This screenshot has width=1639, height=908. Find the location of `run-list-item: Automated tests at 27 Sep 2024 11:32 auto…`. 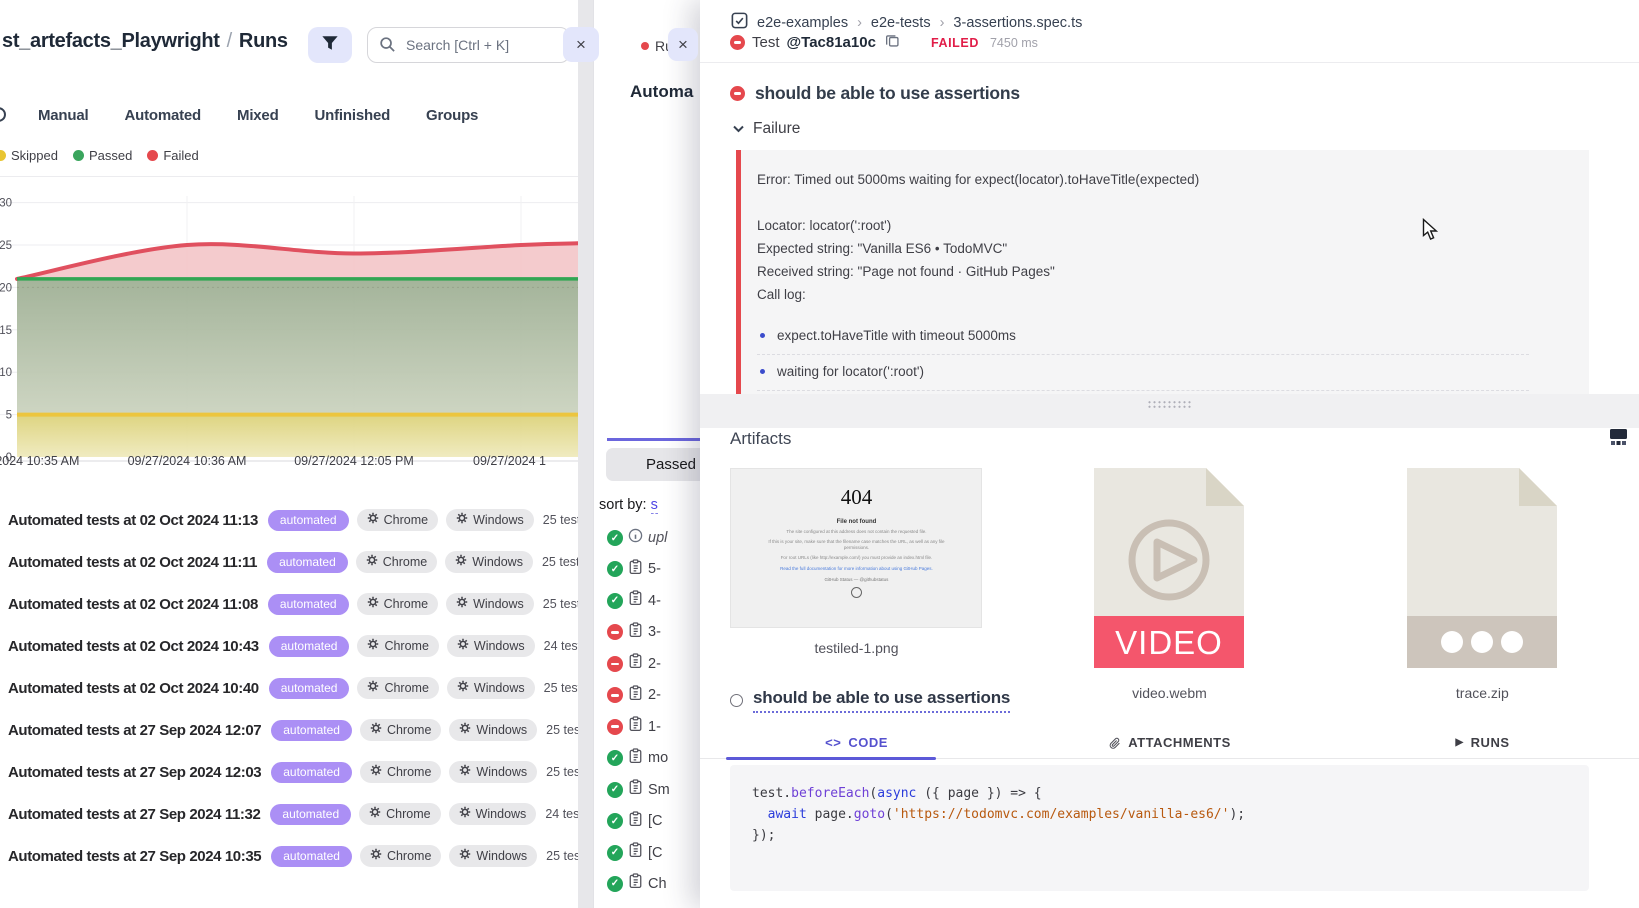

run-list-item: Automated tests at 27 Sep 2024 11:32 auto… is located at coordinates (289, 814).